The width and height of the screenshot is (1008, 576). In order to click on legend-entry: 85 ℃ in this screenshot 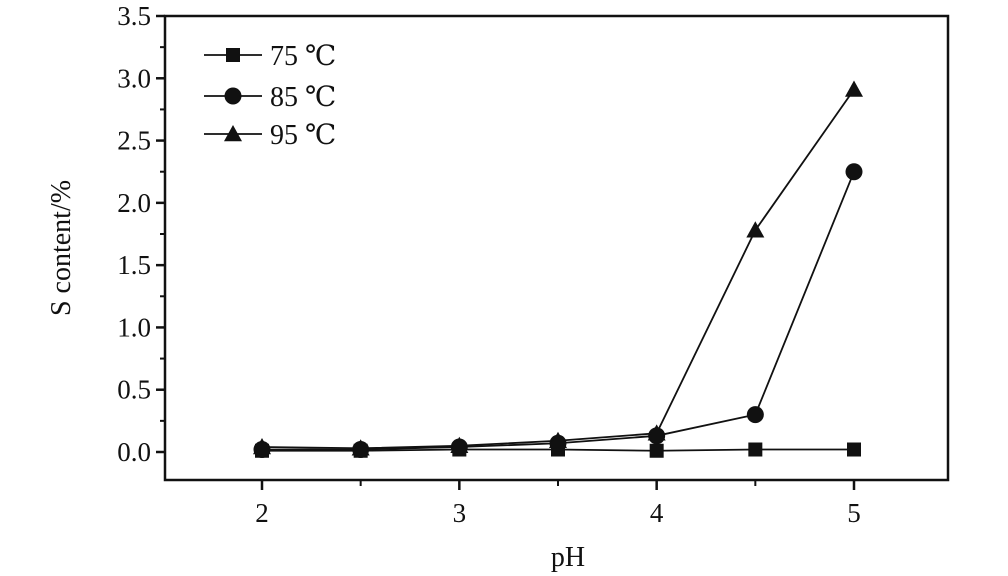, I will do `click(270, 97)`.